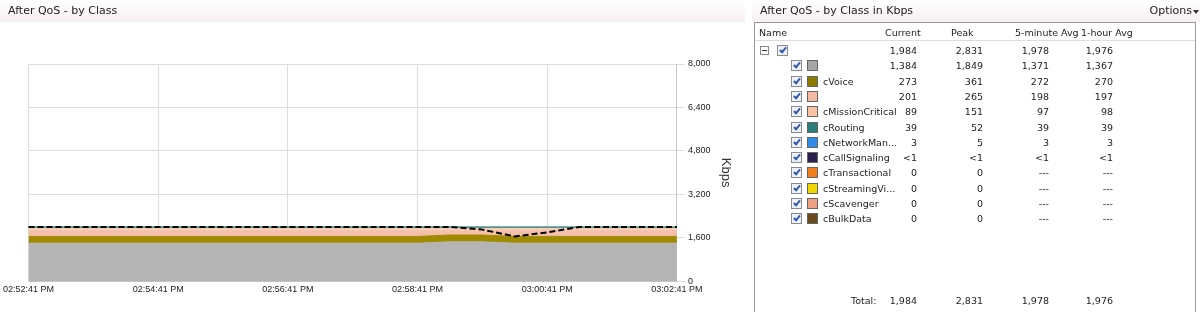  Describe the element at coordinates (699, 63) in the screenshot. I see `y-tick-label: 8,000` at that location.